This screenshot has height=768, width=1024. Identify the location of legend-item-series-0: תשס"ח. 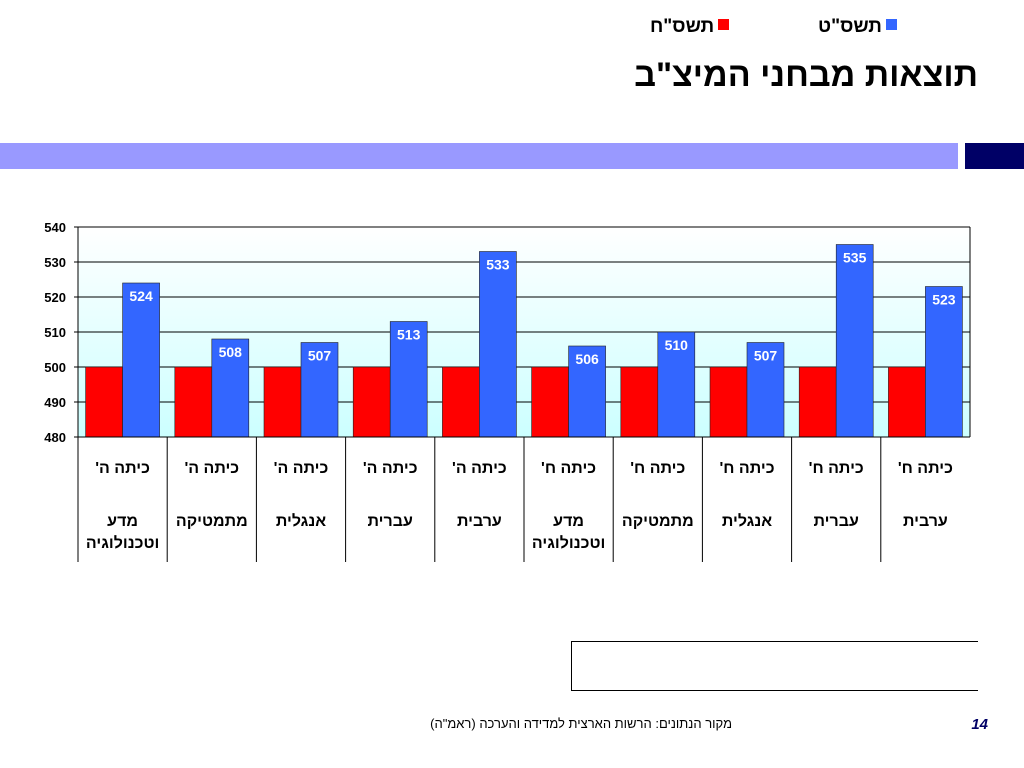
(690, 27).